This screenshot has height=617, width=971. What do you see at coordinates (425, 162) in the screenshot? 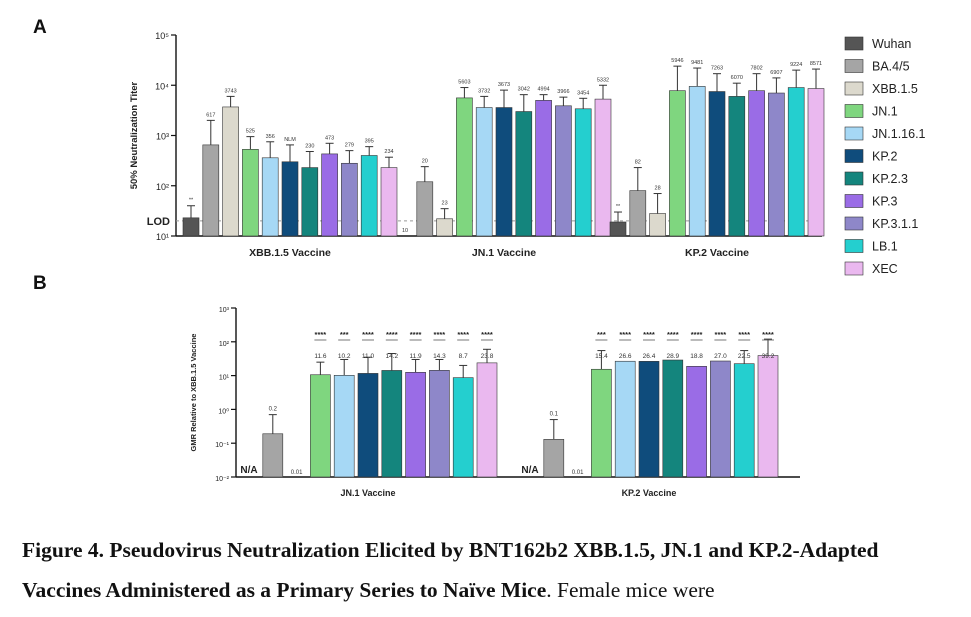
I see `value-label-jn-1-vaccine-ba-4-5: 20` at bounding box center [425, 162].